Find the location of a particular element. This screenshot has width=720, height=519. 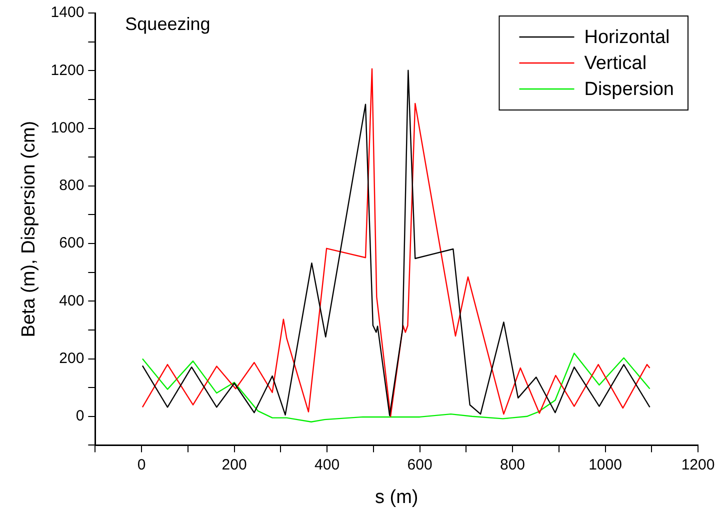

x-tick-label: 400 is located at coordinates (327, 465).